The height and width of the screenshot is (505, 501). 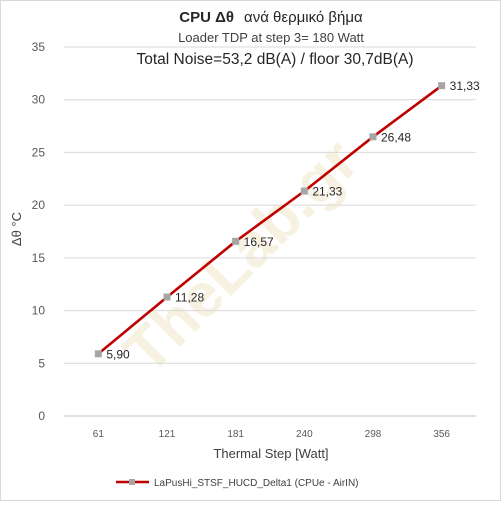 I want to click on y-axis-ticks: 0 5 10 15 20 25 30 35, so click(x=39, y=231).